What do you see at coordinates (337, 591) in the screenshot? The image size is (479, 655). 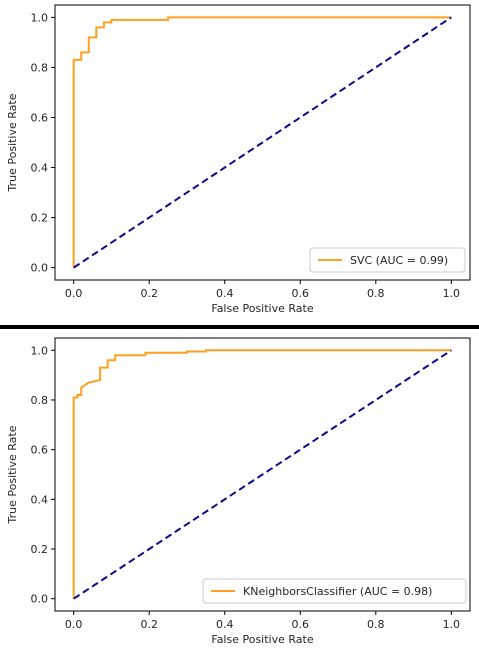 I see `legend-label: KNeighborsClassifier (AUC = 0.98)` at bounding box center [337, 591].